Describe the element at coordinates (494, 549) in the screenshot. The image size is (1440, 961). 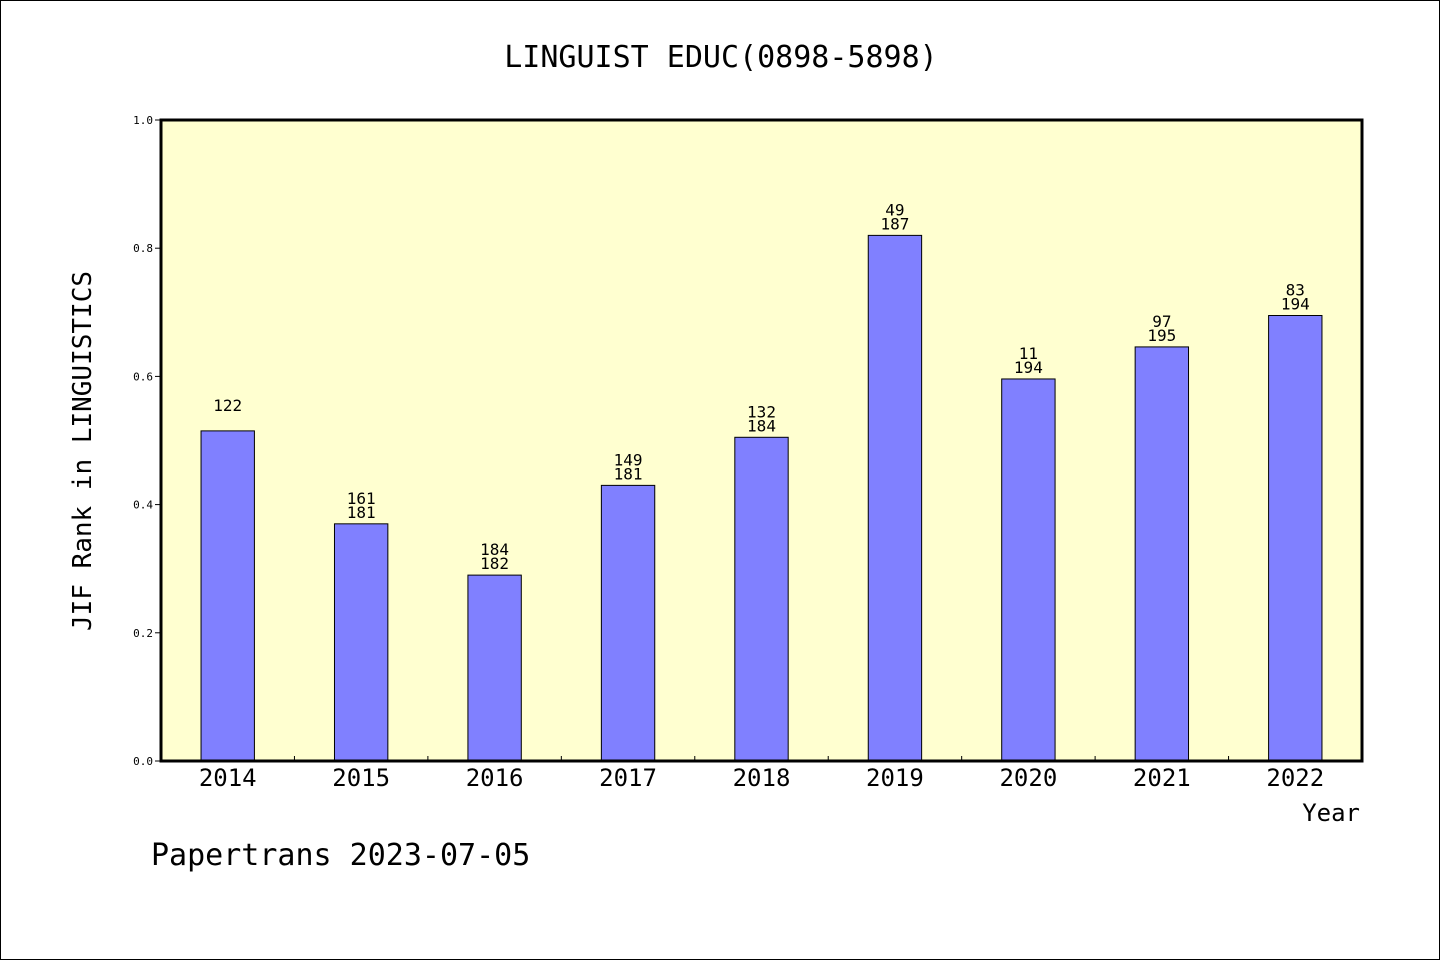
I see `bar-rank-label: 184` at that location.